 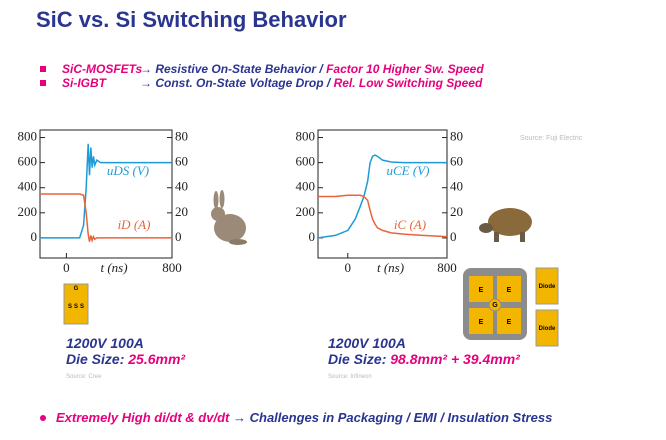 I want to click on text: Resistive On-State Behavior /, so click(x=239, y=69).